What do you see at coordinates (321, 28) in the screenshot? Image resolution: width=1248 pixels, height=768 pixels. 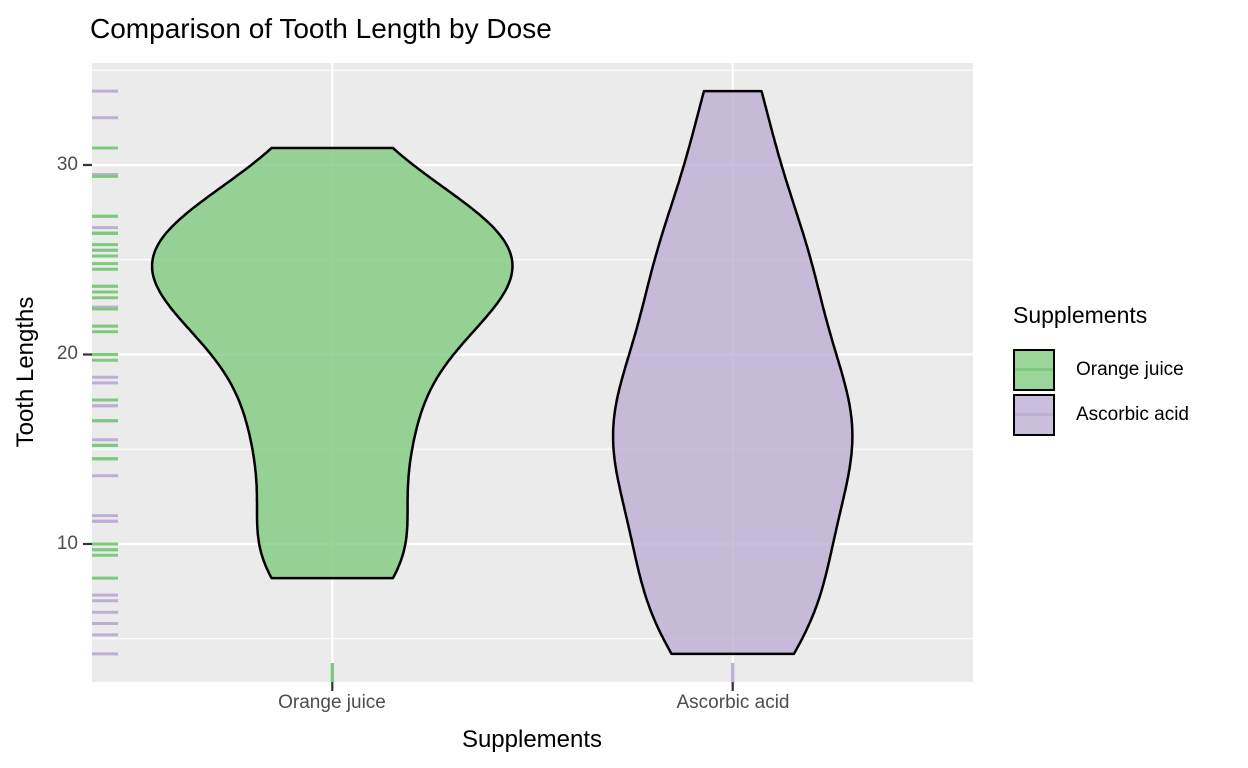 I see `chart-title: Comparison of Tooth Length by Dose` at bounding box center [321, 28].